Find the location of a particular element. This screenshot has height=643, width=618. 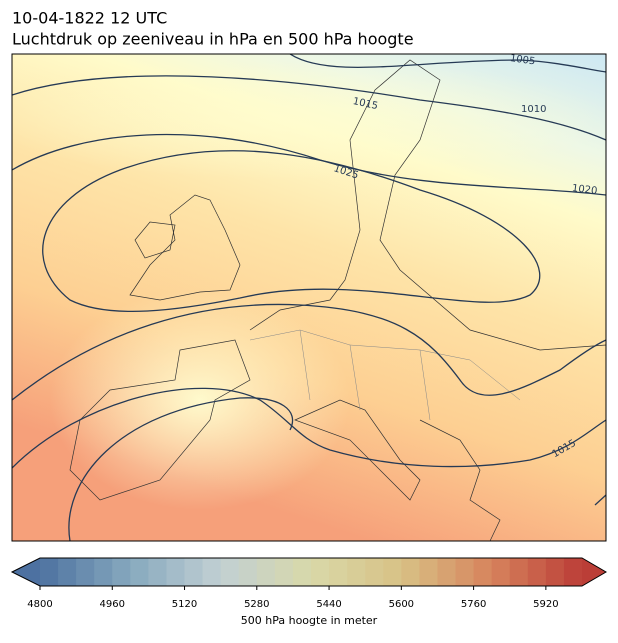

colorbar-tick-label: 5280 is located at coordinates (256, 604).